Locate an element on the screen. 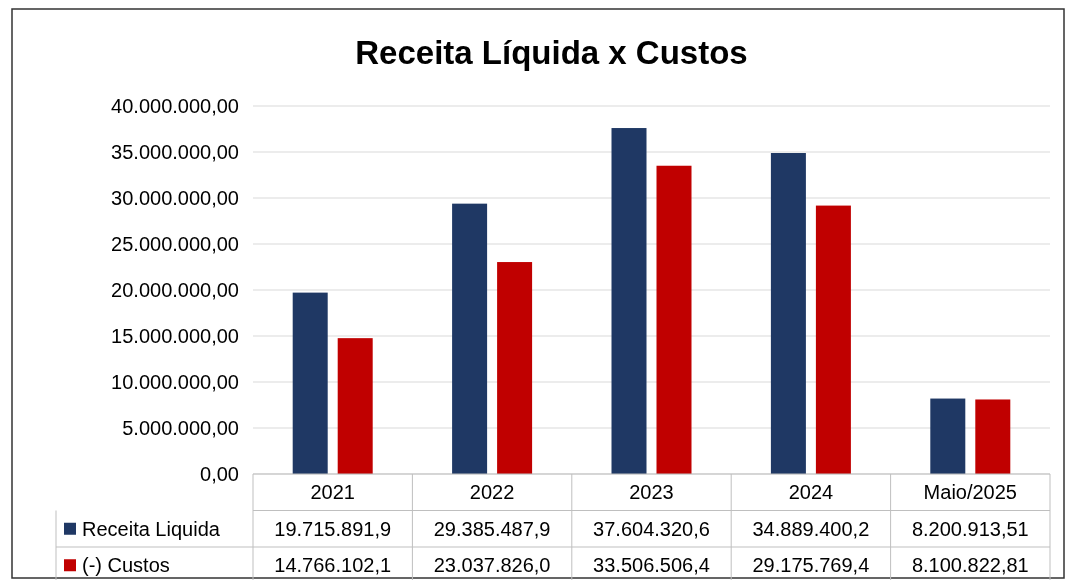 Image resolution: width=1076 pixels, height=587 pixels. y-tick-label: 10.000.000,00 is located at coordinates (175, 382).